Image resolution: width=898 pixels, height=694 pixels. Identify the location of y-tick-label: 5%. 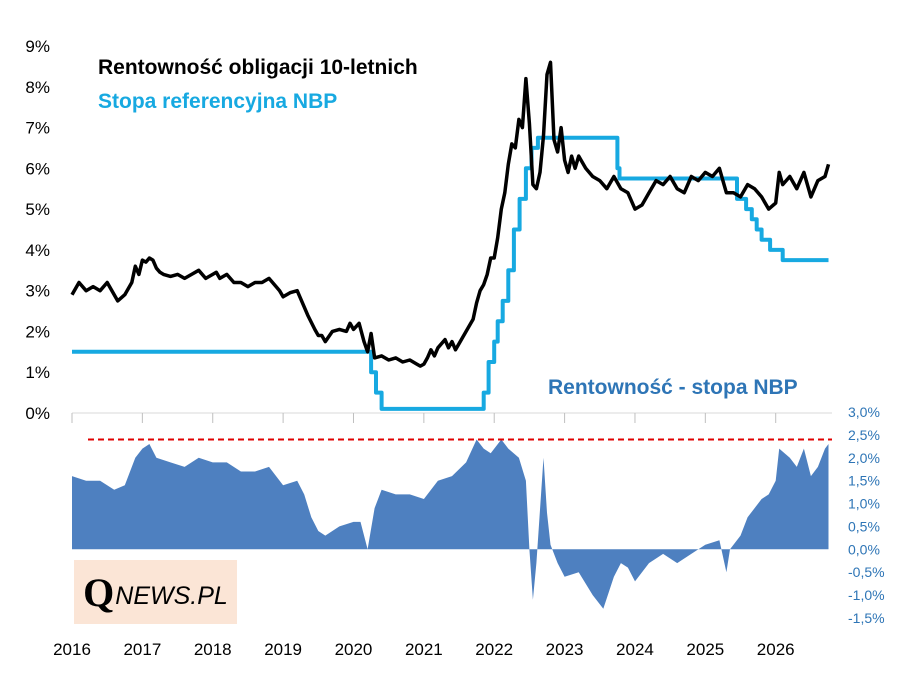
(37, 209).